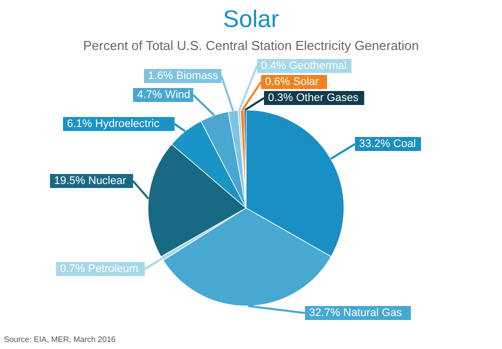 This screenshot has width=502, height=349. Describe the element at coordinates (99, 269) in the screenshot. I see `slice-label: 0.7% Petroleum` at that location.